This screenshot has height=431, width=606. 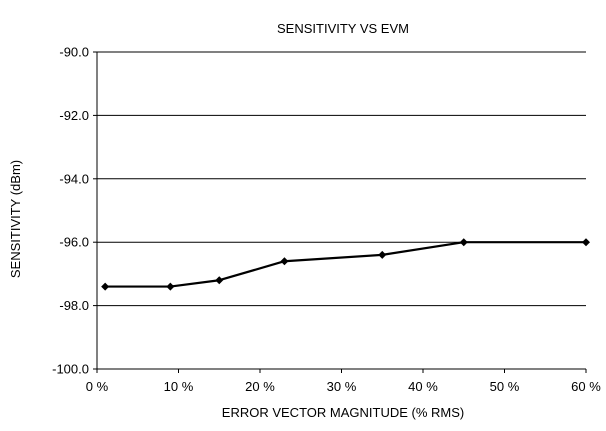 What do you see at coordinates (74, 305) in the screenshot?
I see `y-tick-label-4: -98.0` at bounding box center [74, 305].